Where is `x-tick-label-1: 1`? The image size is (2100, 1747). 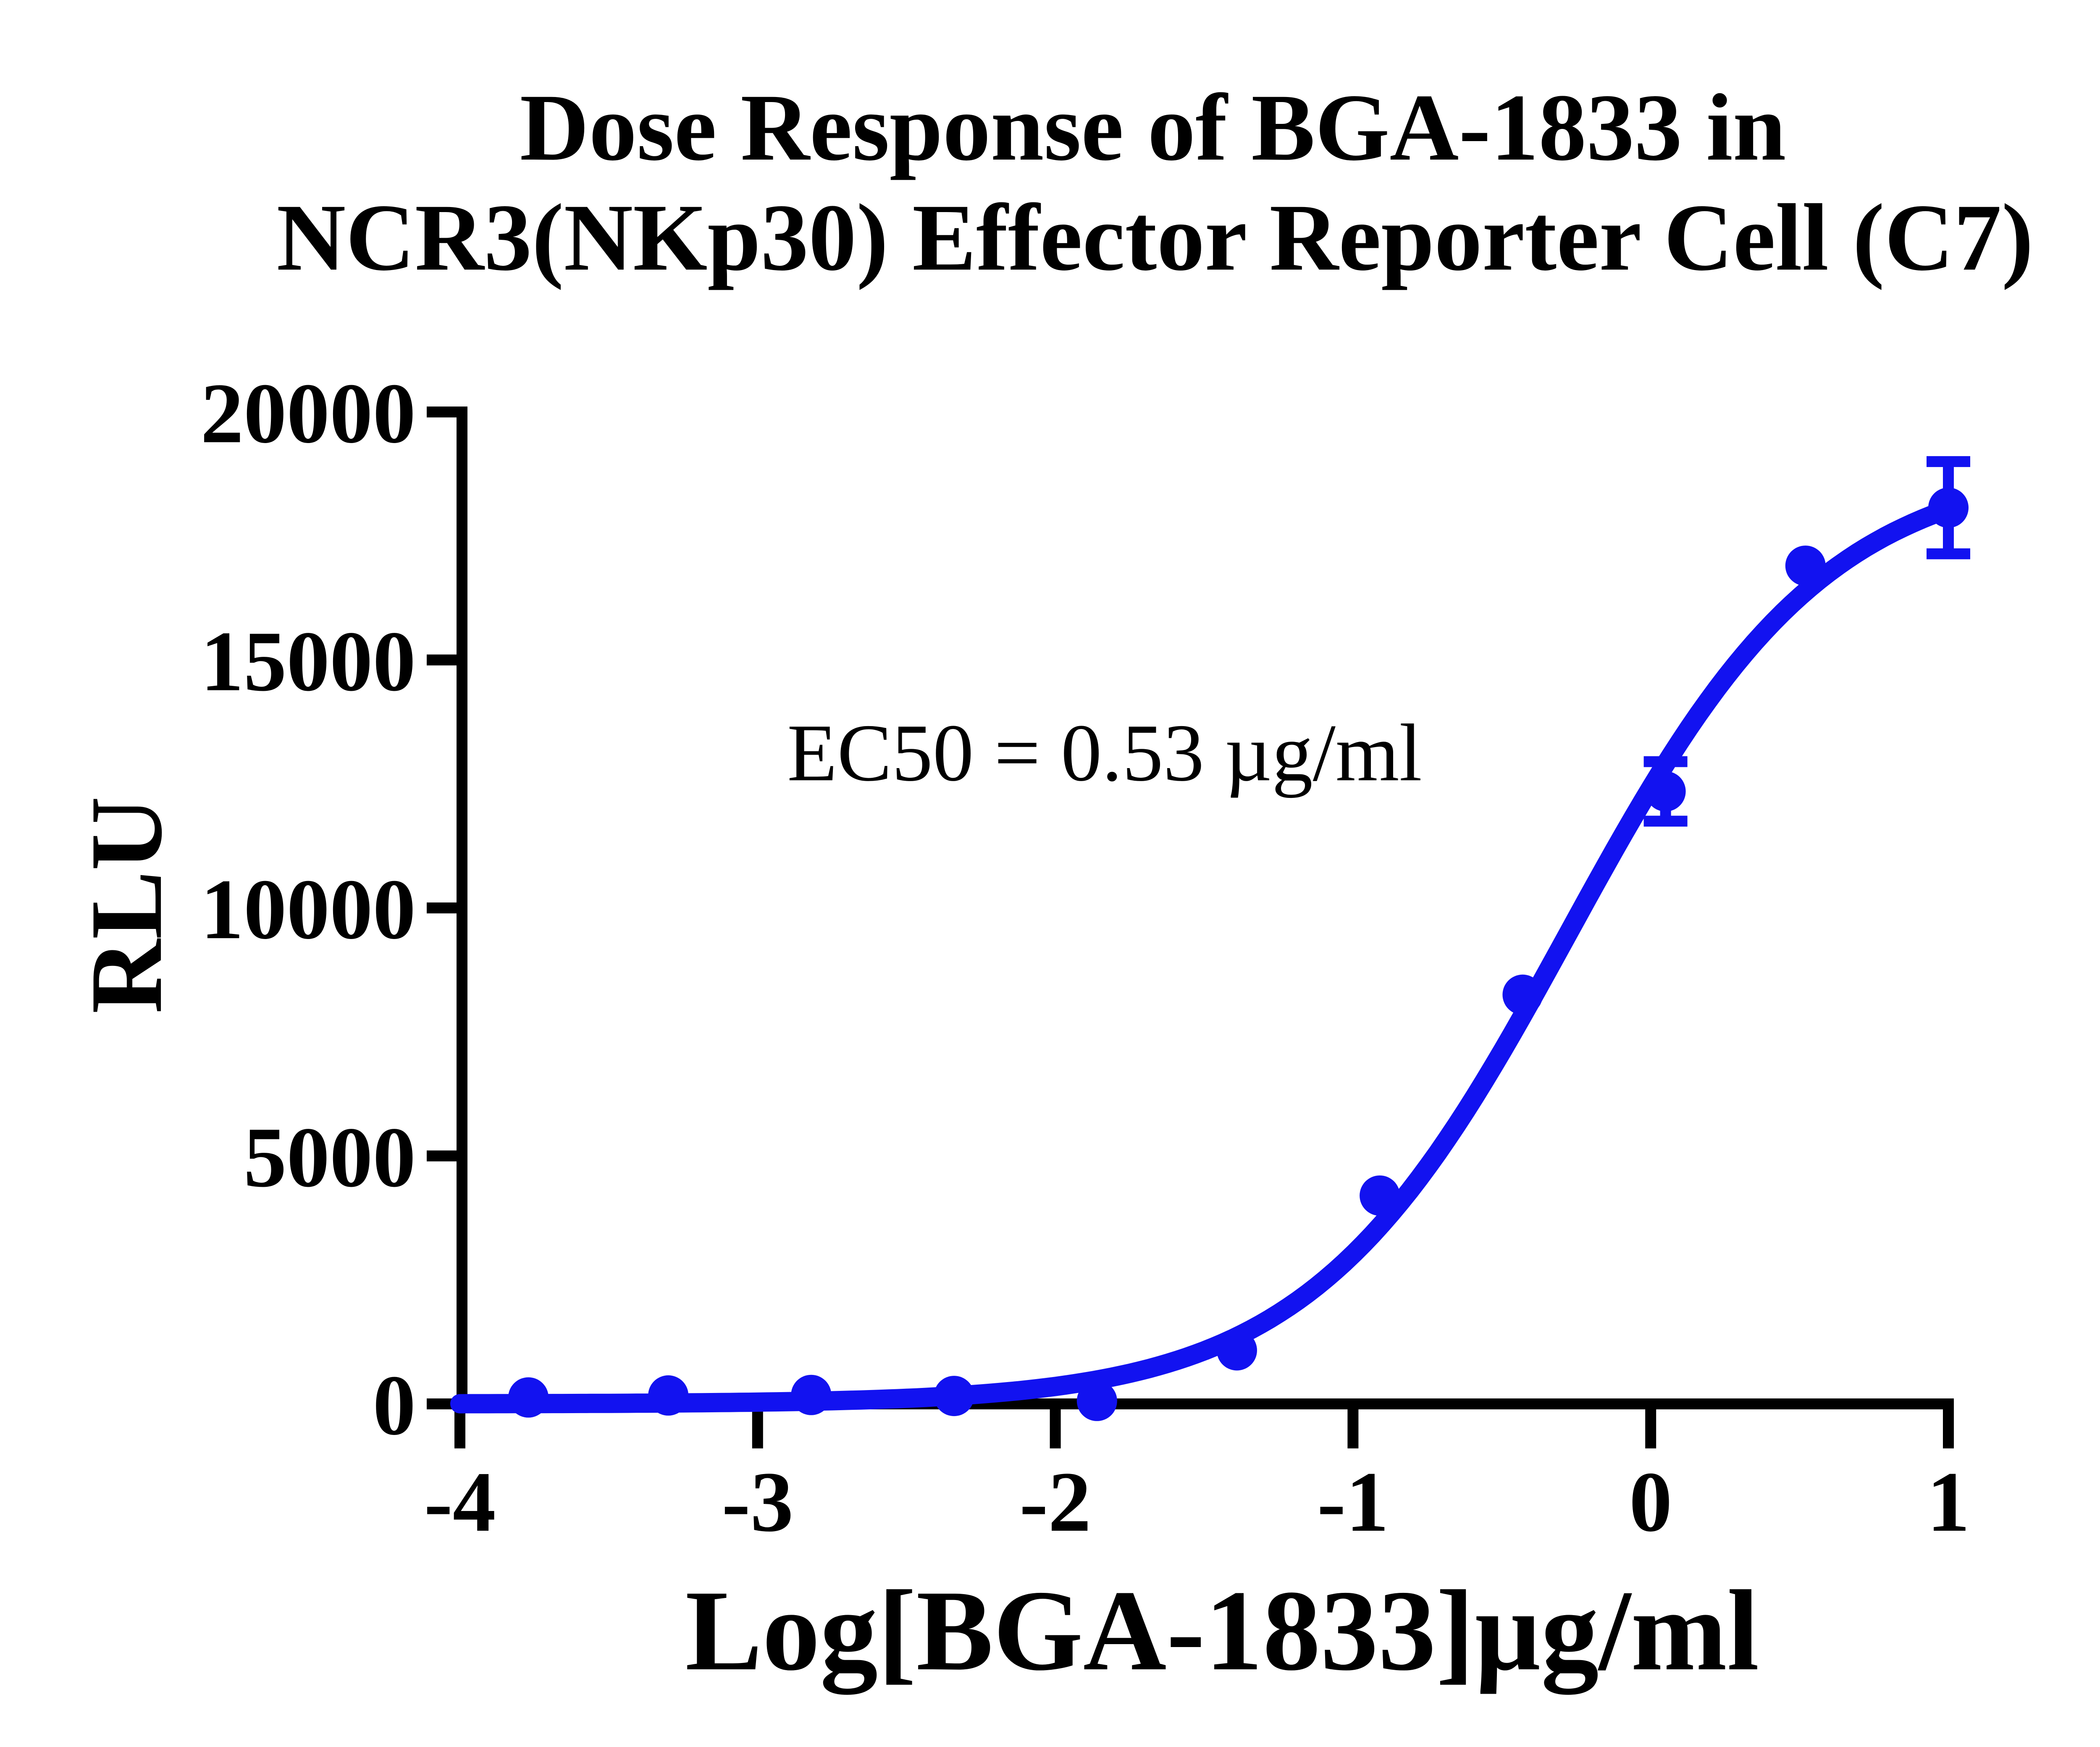 x-tick-label-1: 1 is located at coordinates (1948, 1502).